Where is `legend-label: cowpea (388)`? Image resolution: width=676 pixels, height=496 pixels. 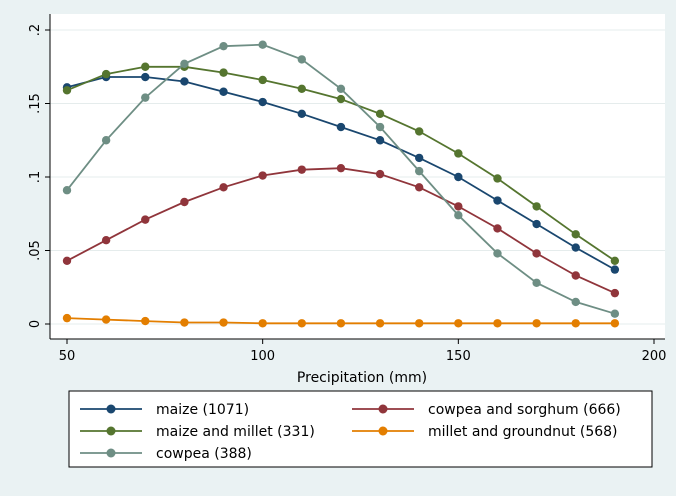 legend-label: cowpea (388) is located at coordinates (204, 454).